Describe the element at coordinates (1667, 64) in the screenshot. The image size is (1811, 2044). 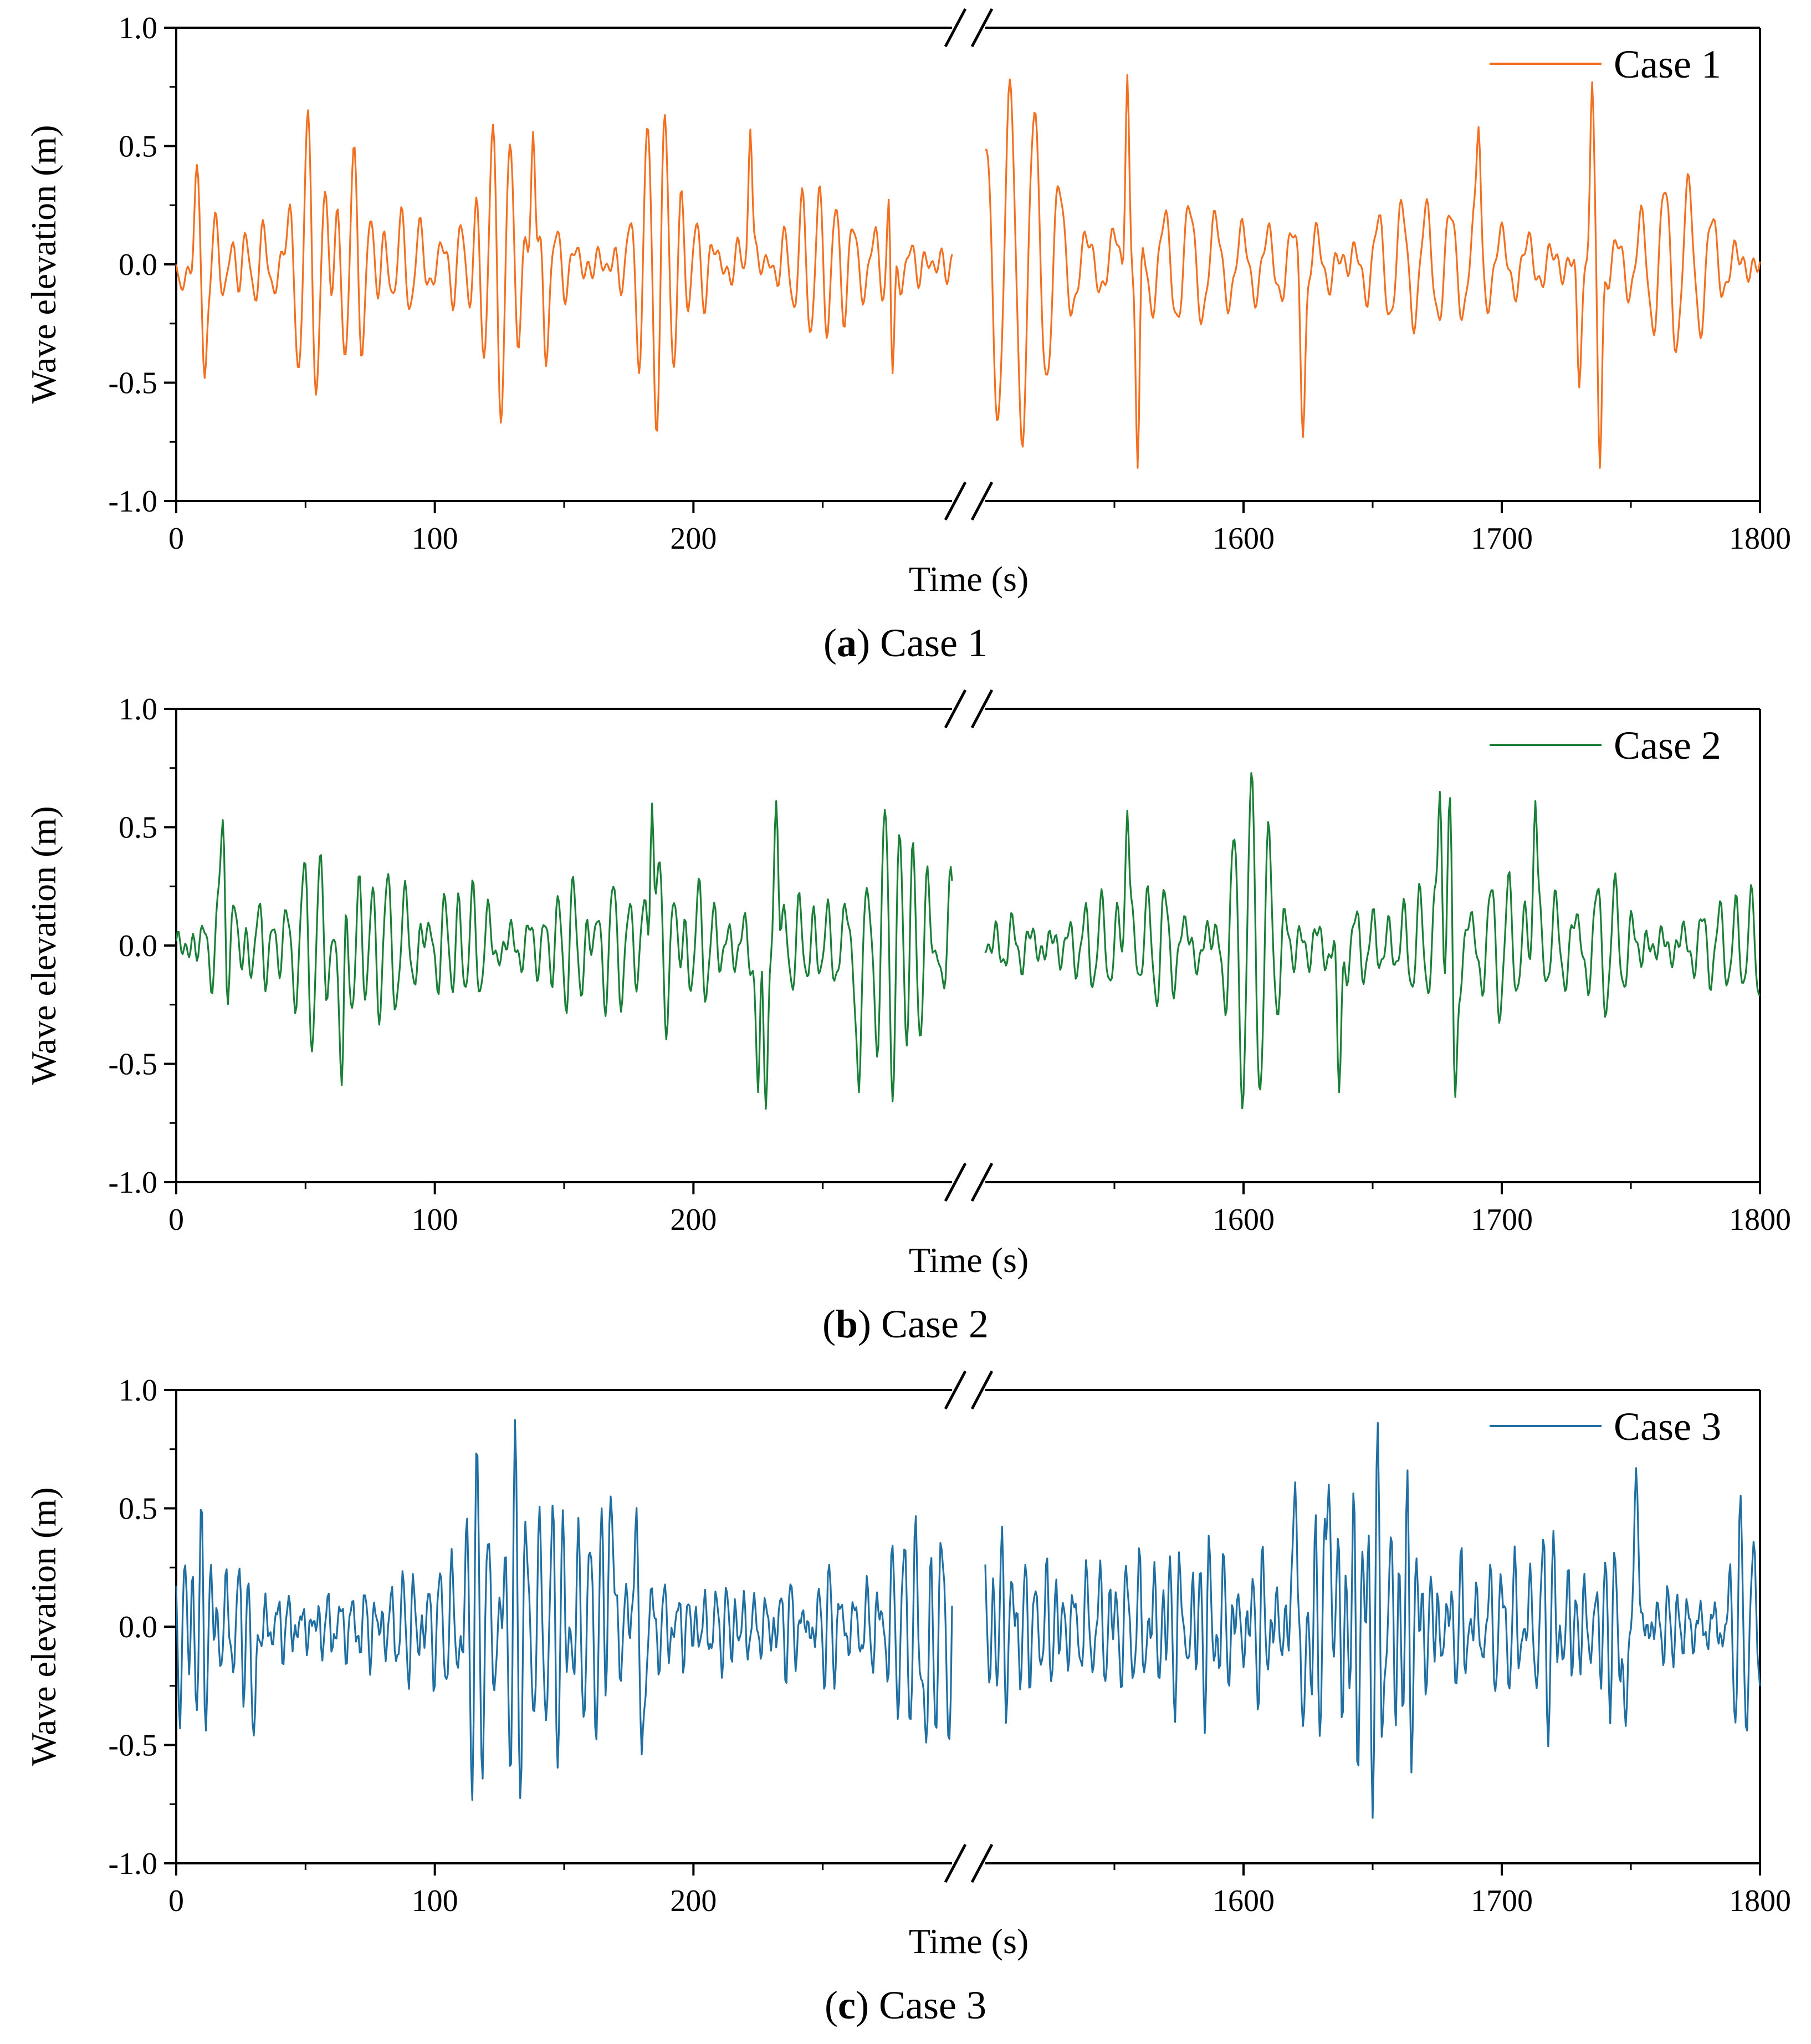
I see `legend-label: Case 1` at that location.